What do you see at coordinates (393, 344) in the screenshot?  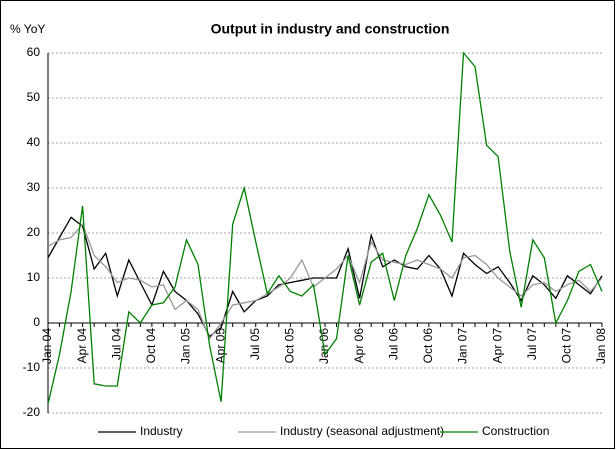 I see `x-tick-label: Jul 06` at bounding box center [393, 344].